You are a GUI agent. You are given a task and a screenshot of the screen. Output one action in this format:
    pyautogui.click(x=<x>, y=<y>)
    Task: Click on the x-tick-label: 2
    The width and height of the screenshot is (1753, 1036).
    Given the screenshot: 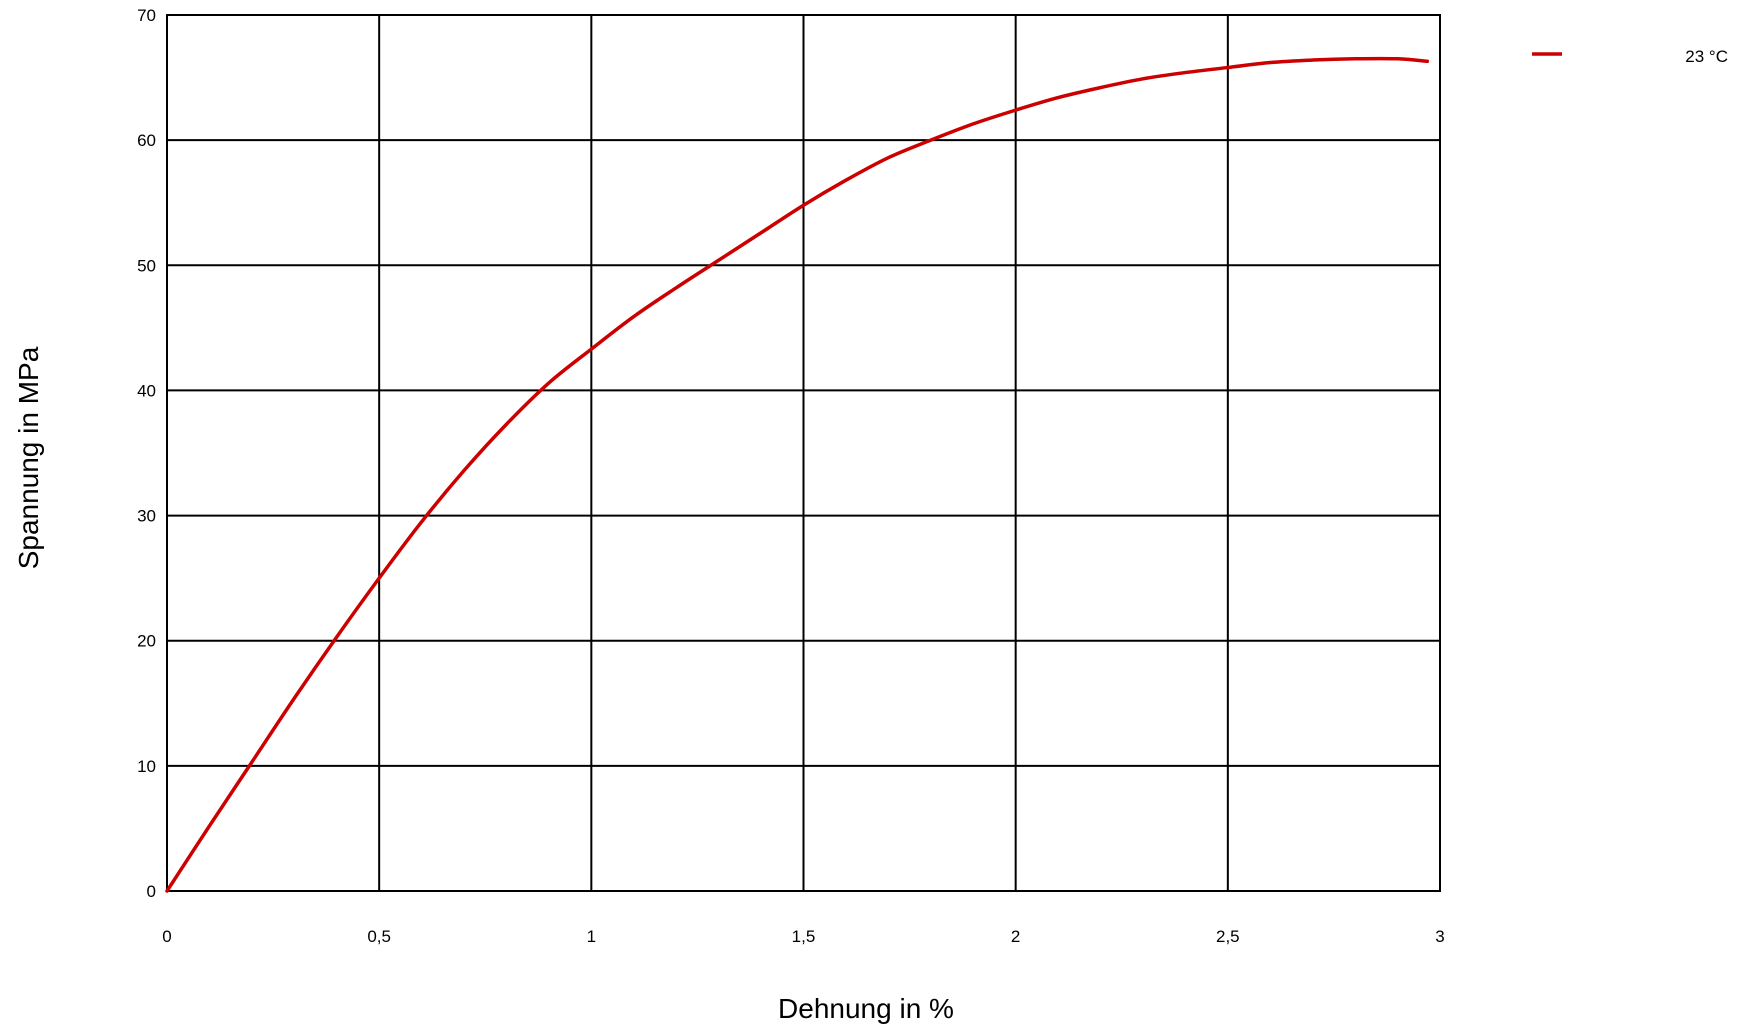 What is the action you would take?
    pyautogui.click(x=1015, y=936)
    